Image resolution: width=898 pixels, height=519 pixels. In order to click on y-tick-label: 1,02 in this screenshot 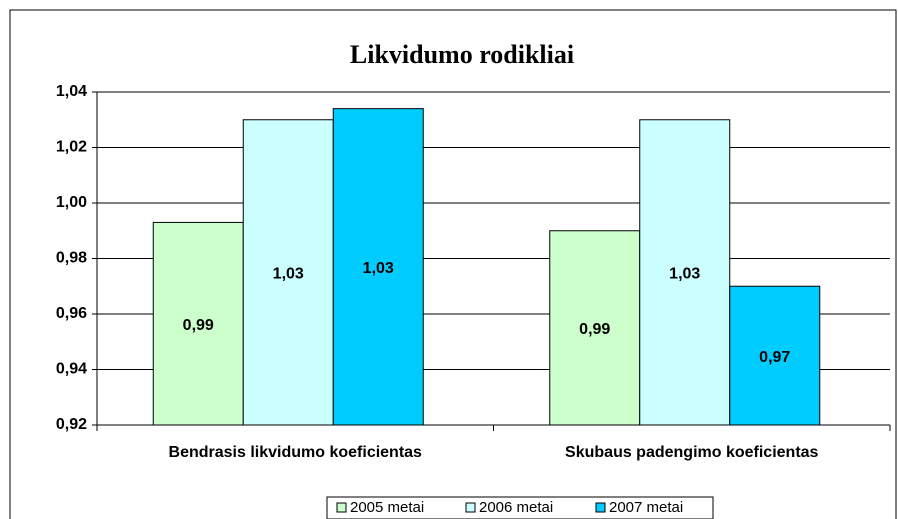, I will do `click(71, 147)`.